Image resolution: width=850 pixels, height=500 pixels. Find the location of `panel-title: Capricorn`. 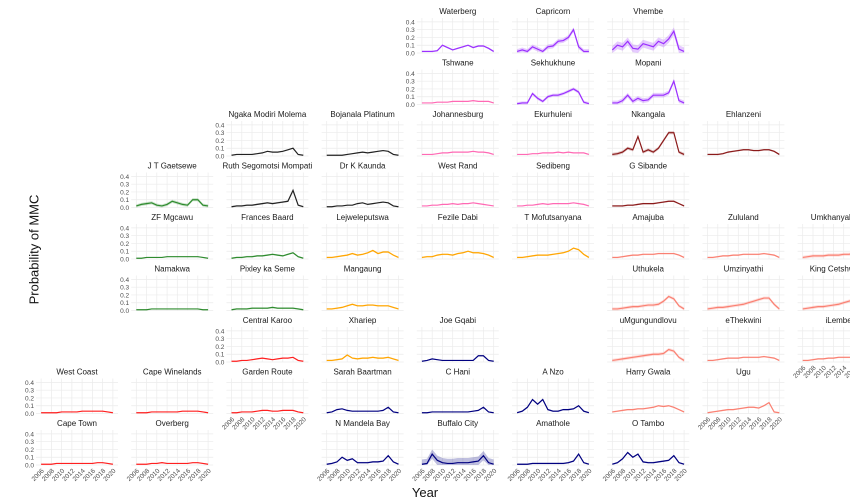

panel-title: Capricorn is located at coordinates (553, 11).